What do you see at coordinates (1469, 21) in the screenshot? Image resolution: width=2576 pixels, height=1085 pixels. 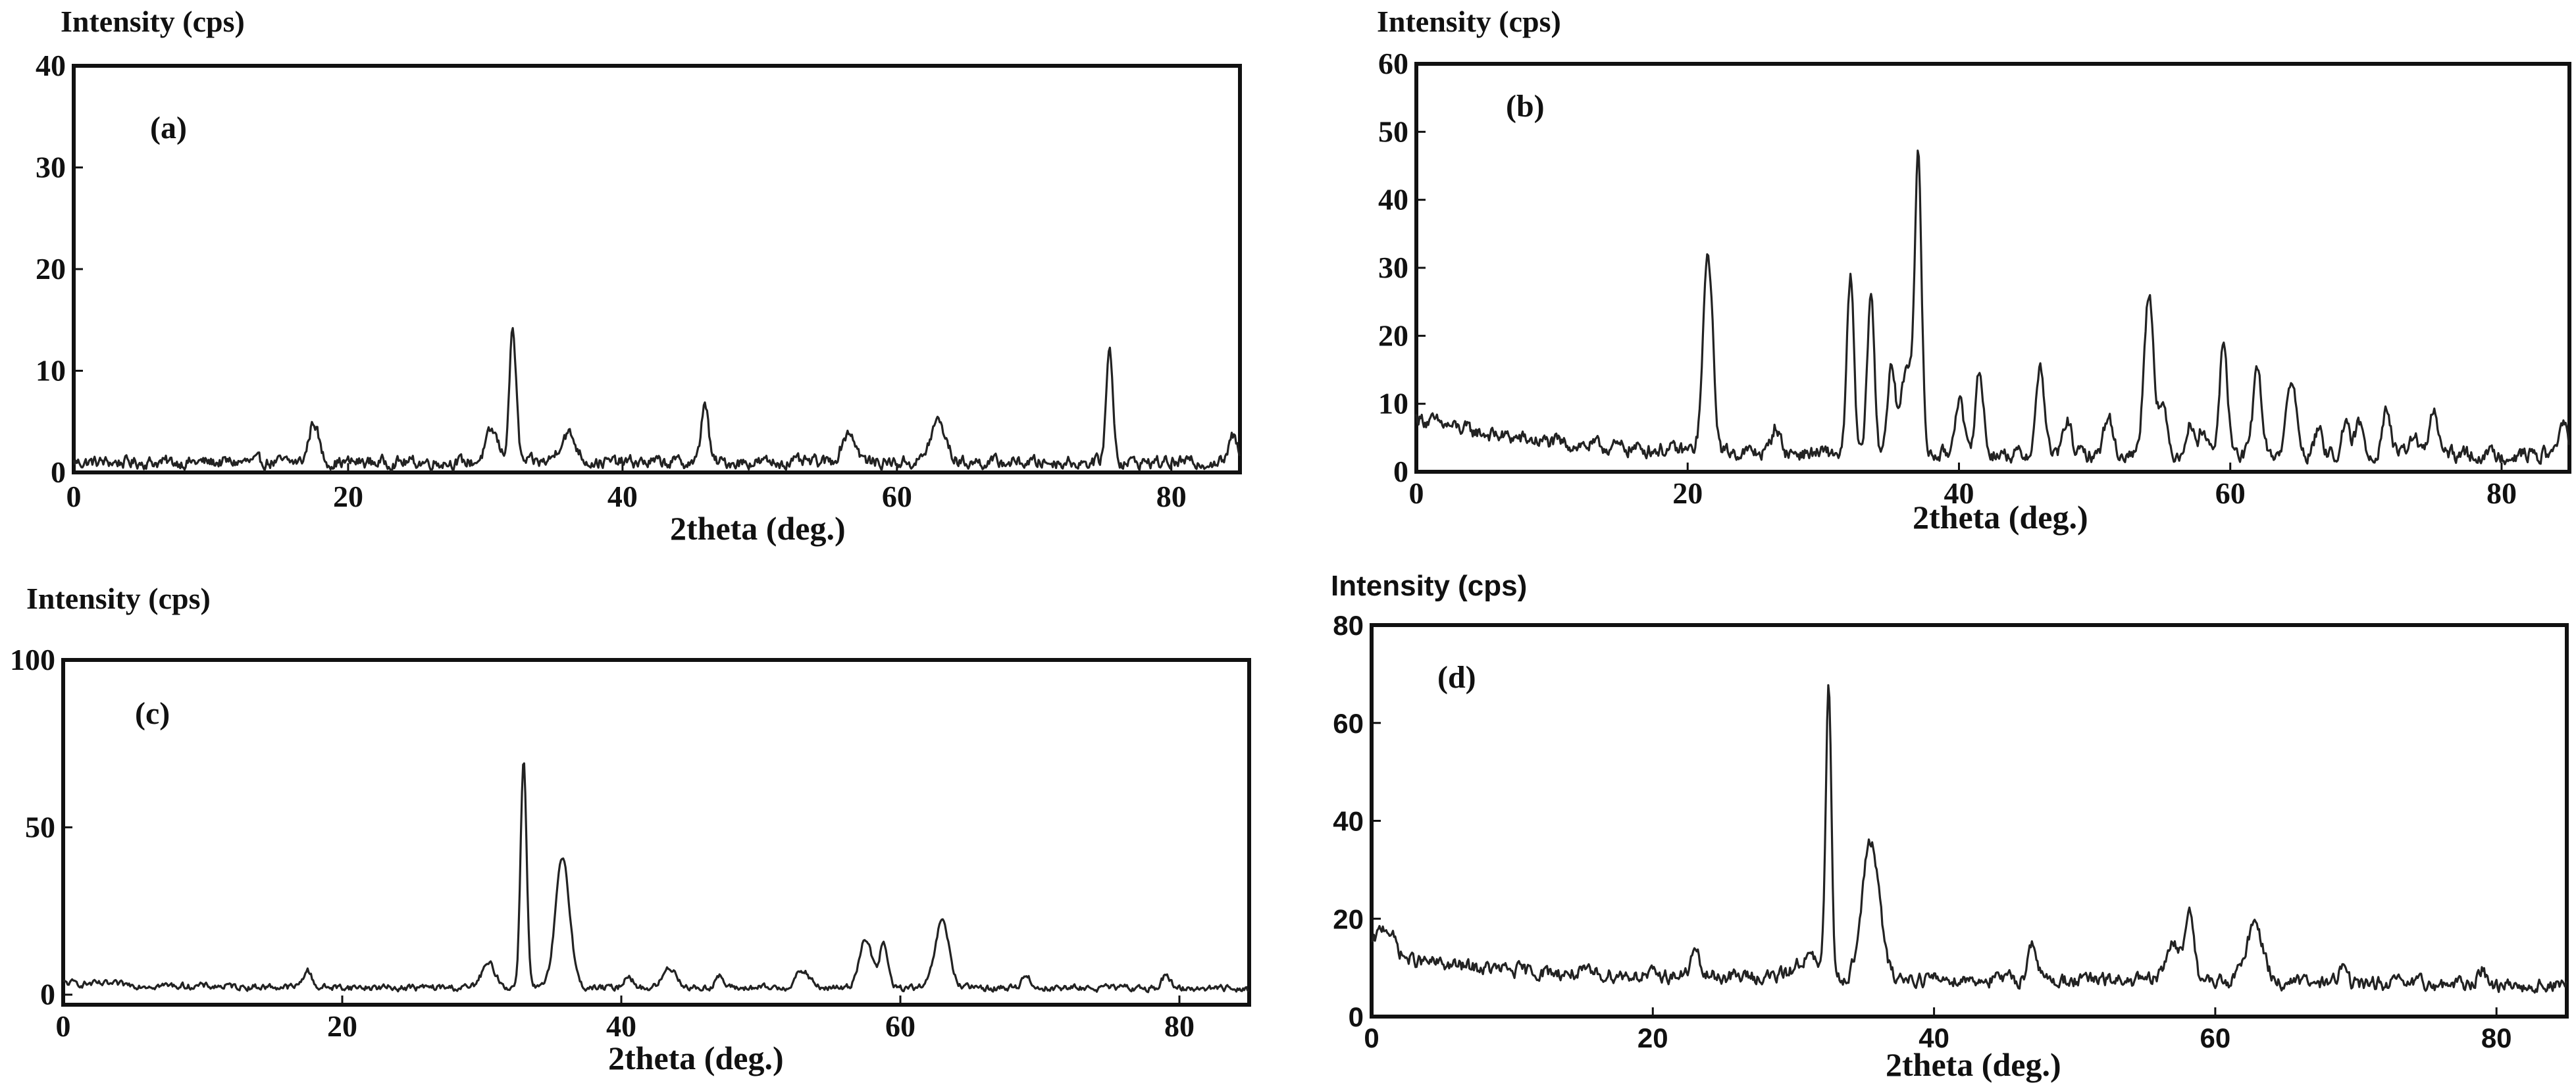 I see `panel-b-ylabel: Intensity (cps)` at bounding box center [1469, 21].